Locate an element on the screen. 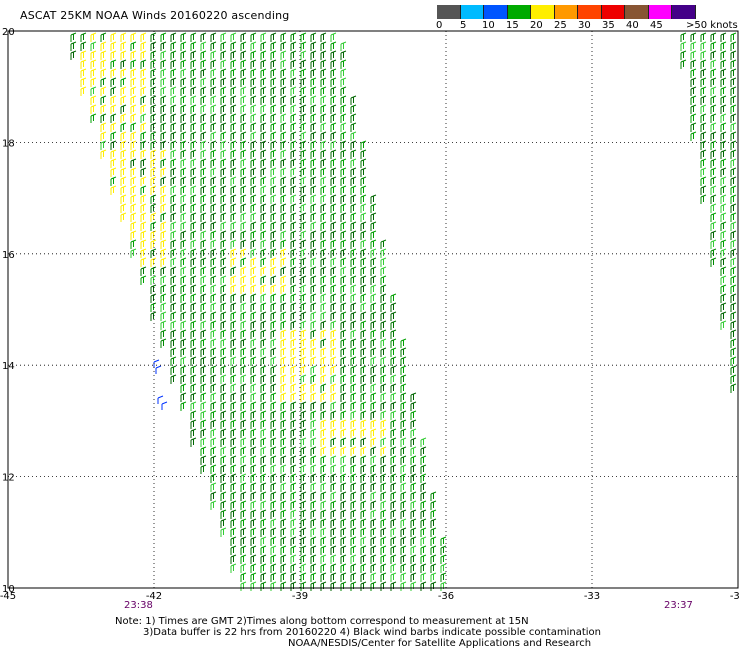  longitude-label: -30 is located at coordinates (735, 596).